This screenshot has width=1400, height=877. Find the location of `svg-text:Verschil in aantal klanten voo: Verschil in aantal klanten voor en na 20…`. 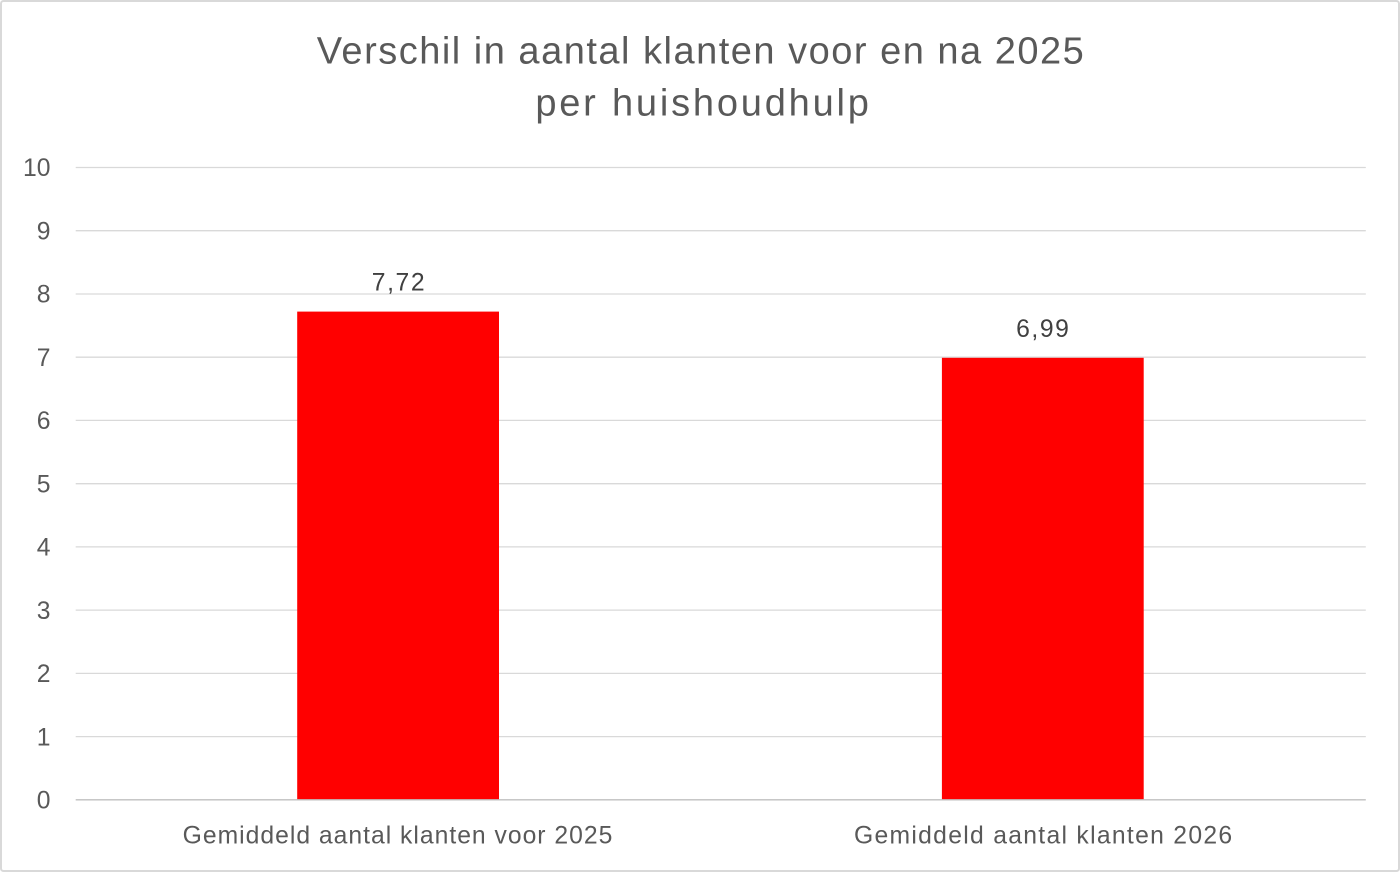

svg-text:Verschil in aantal klanten voo: Verschil in aantal klanten voor en na 20… is located at coordinates (701, 52).